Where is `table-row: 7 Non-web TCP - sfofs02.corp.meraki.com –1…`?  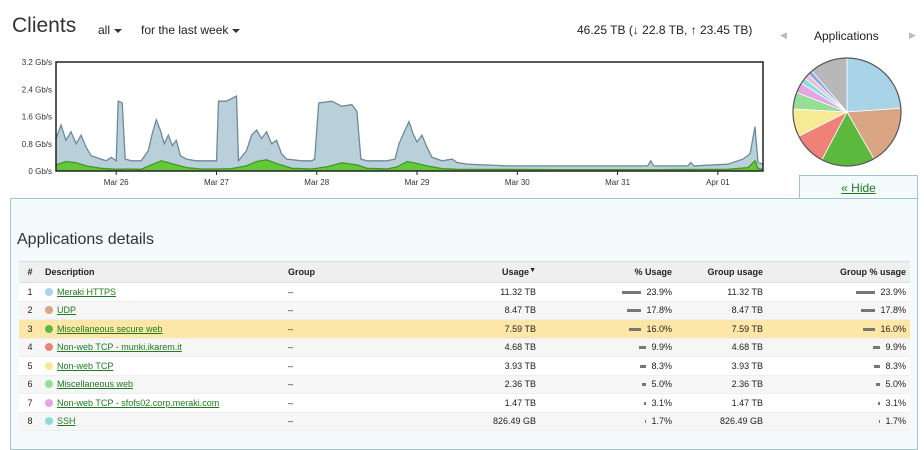
table-row: 7 Non-web TCP - sfofs02.corp.meraki.com –1… is located at coordinates (464, 403).